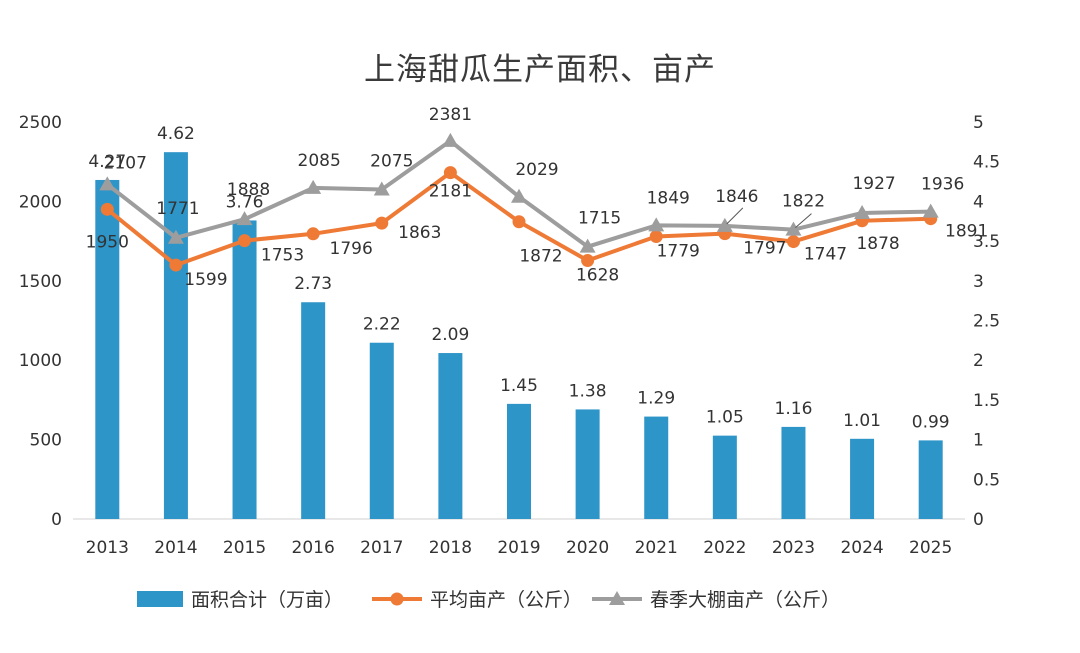 The image size is (1080, 653). What do you see at coordinates (825, 255) in the screenshot?
I see `average-yield-data-label: 1747` at bounding box center [825, 255].